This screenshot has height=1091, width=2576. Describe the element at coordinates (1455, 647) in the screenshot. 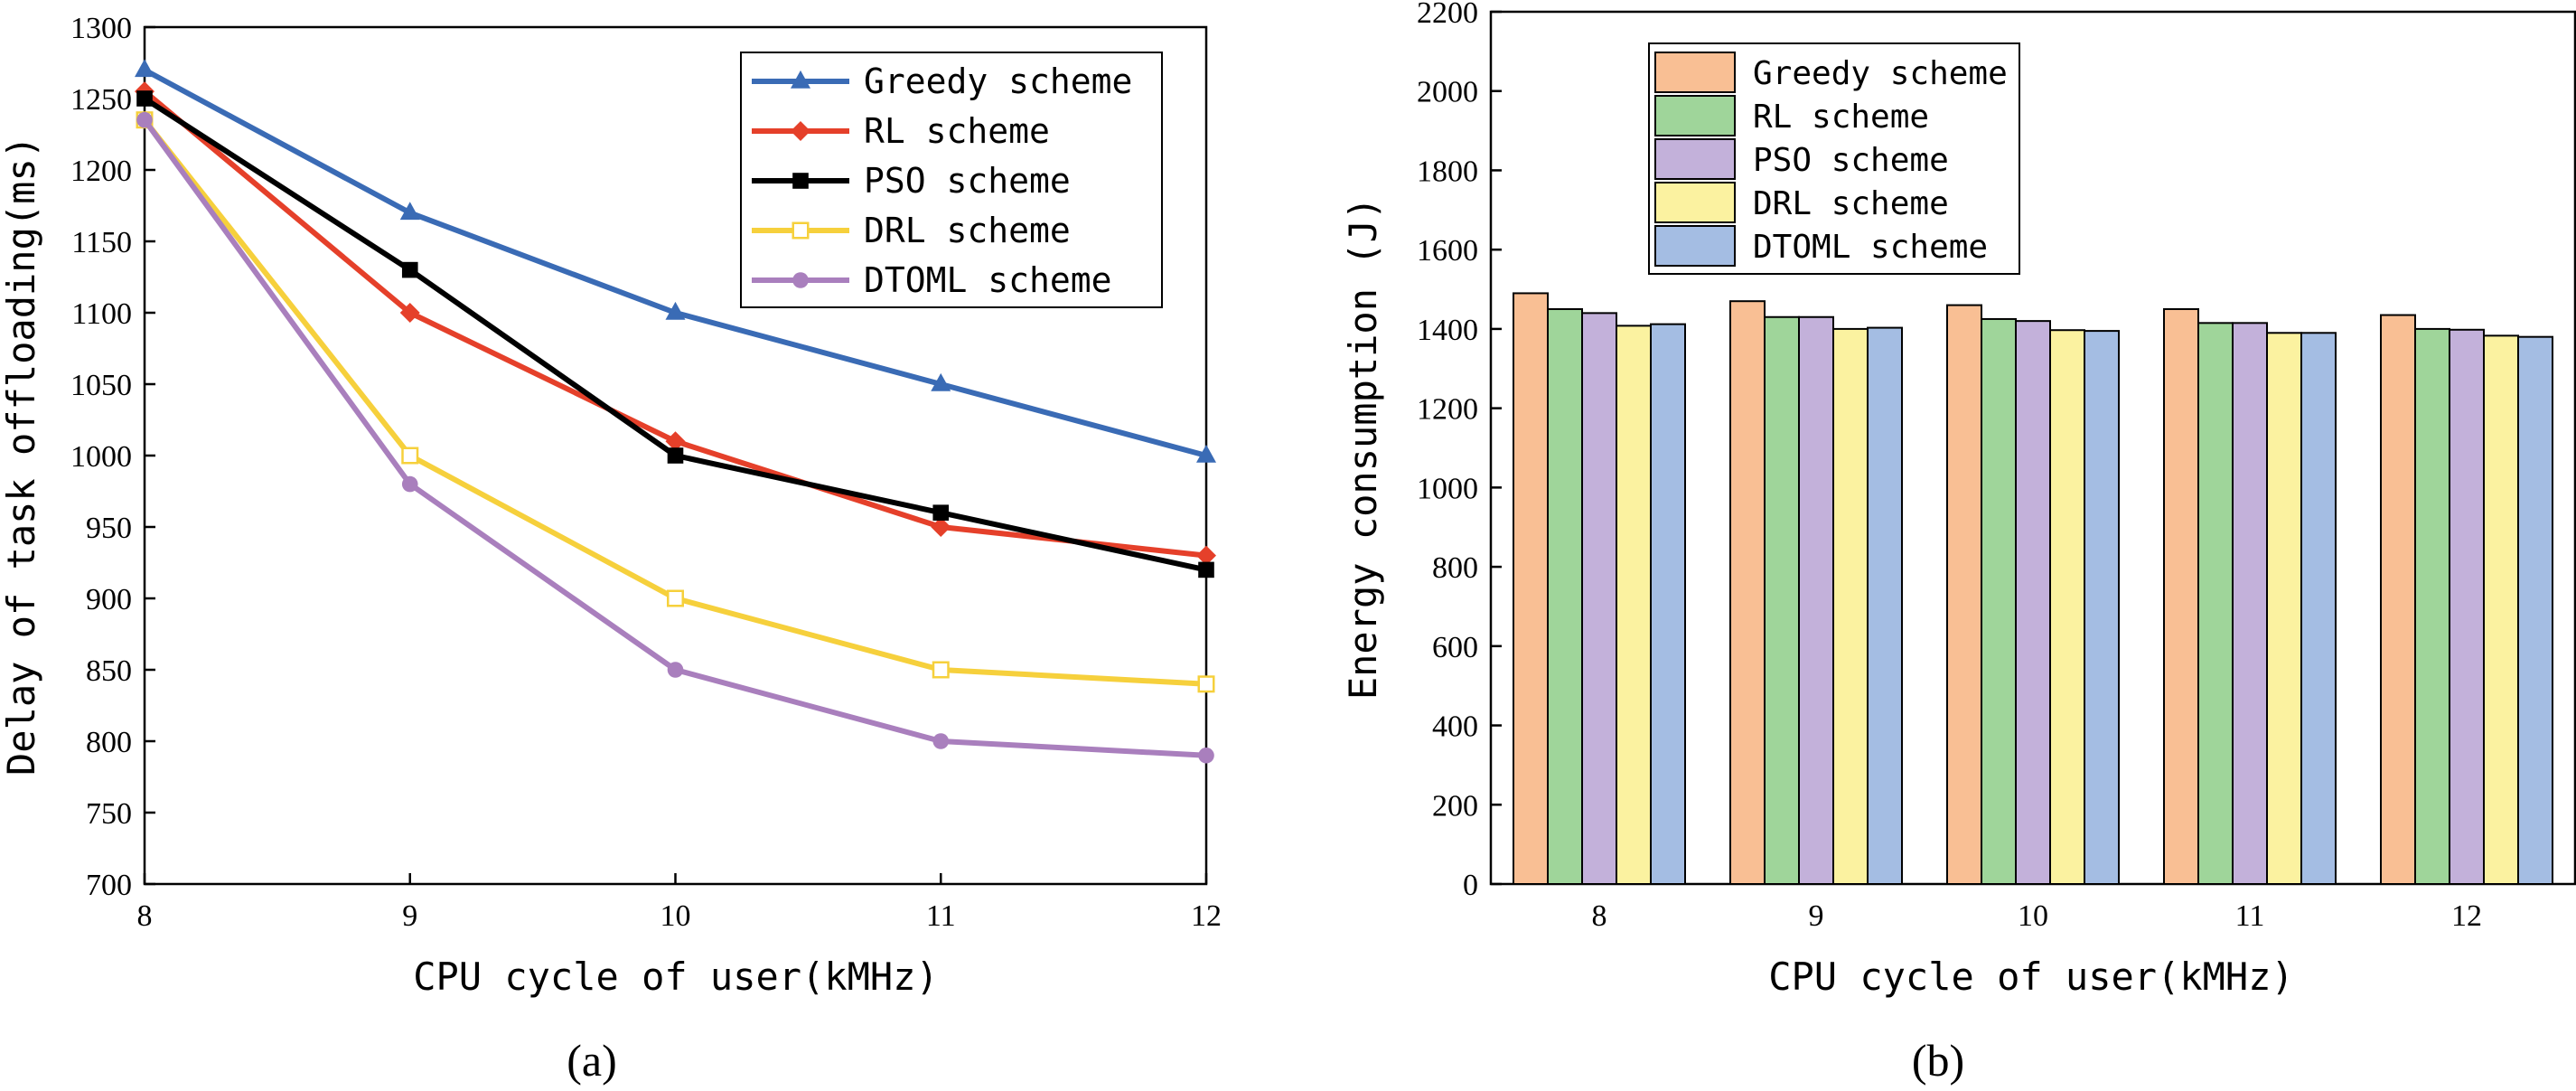

I see `panel-b-y-tick-label: 600` at that location.